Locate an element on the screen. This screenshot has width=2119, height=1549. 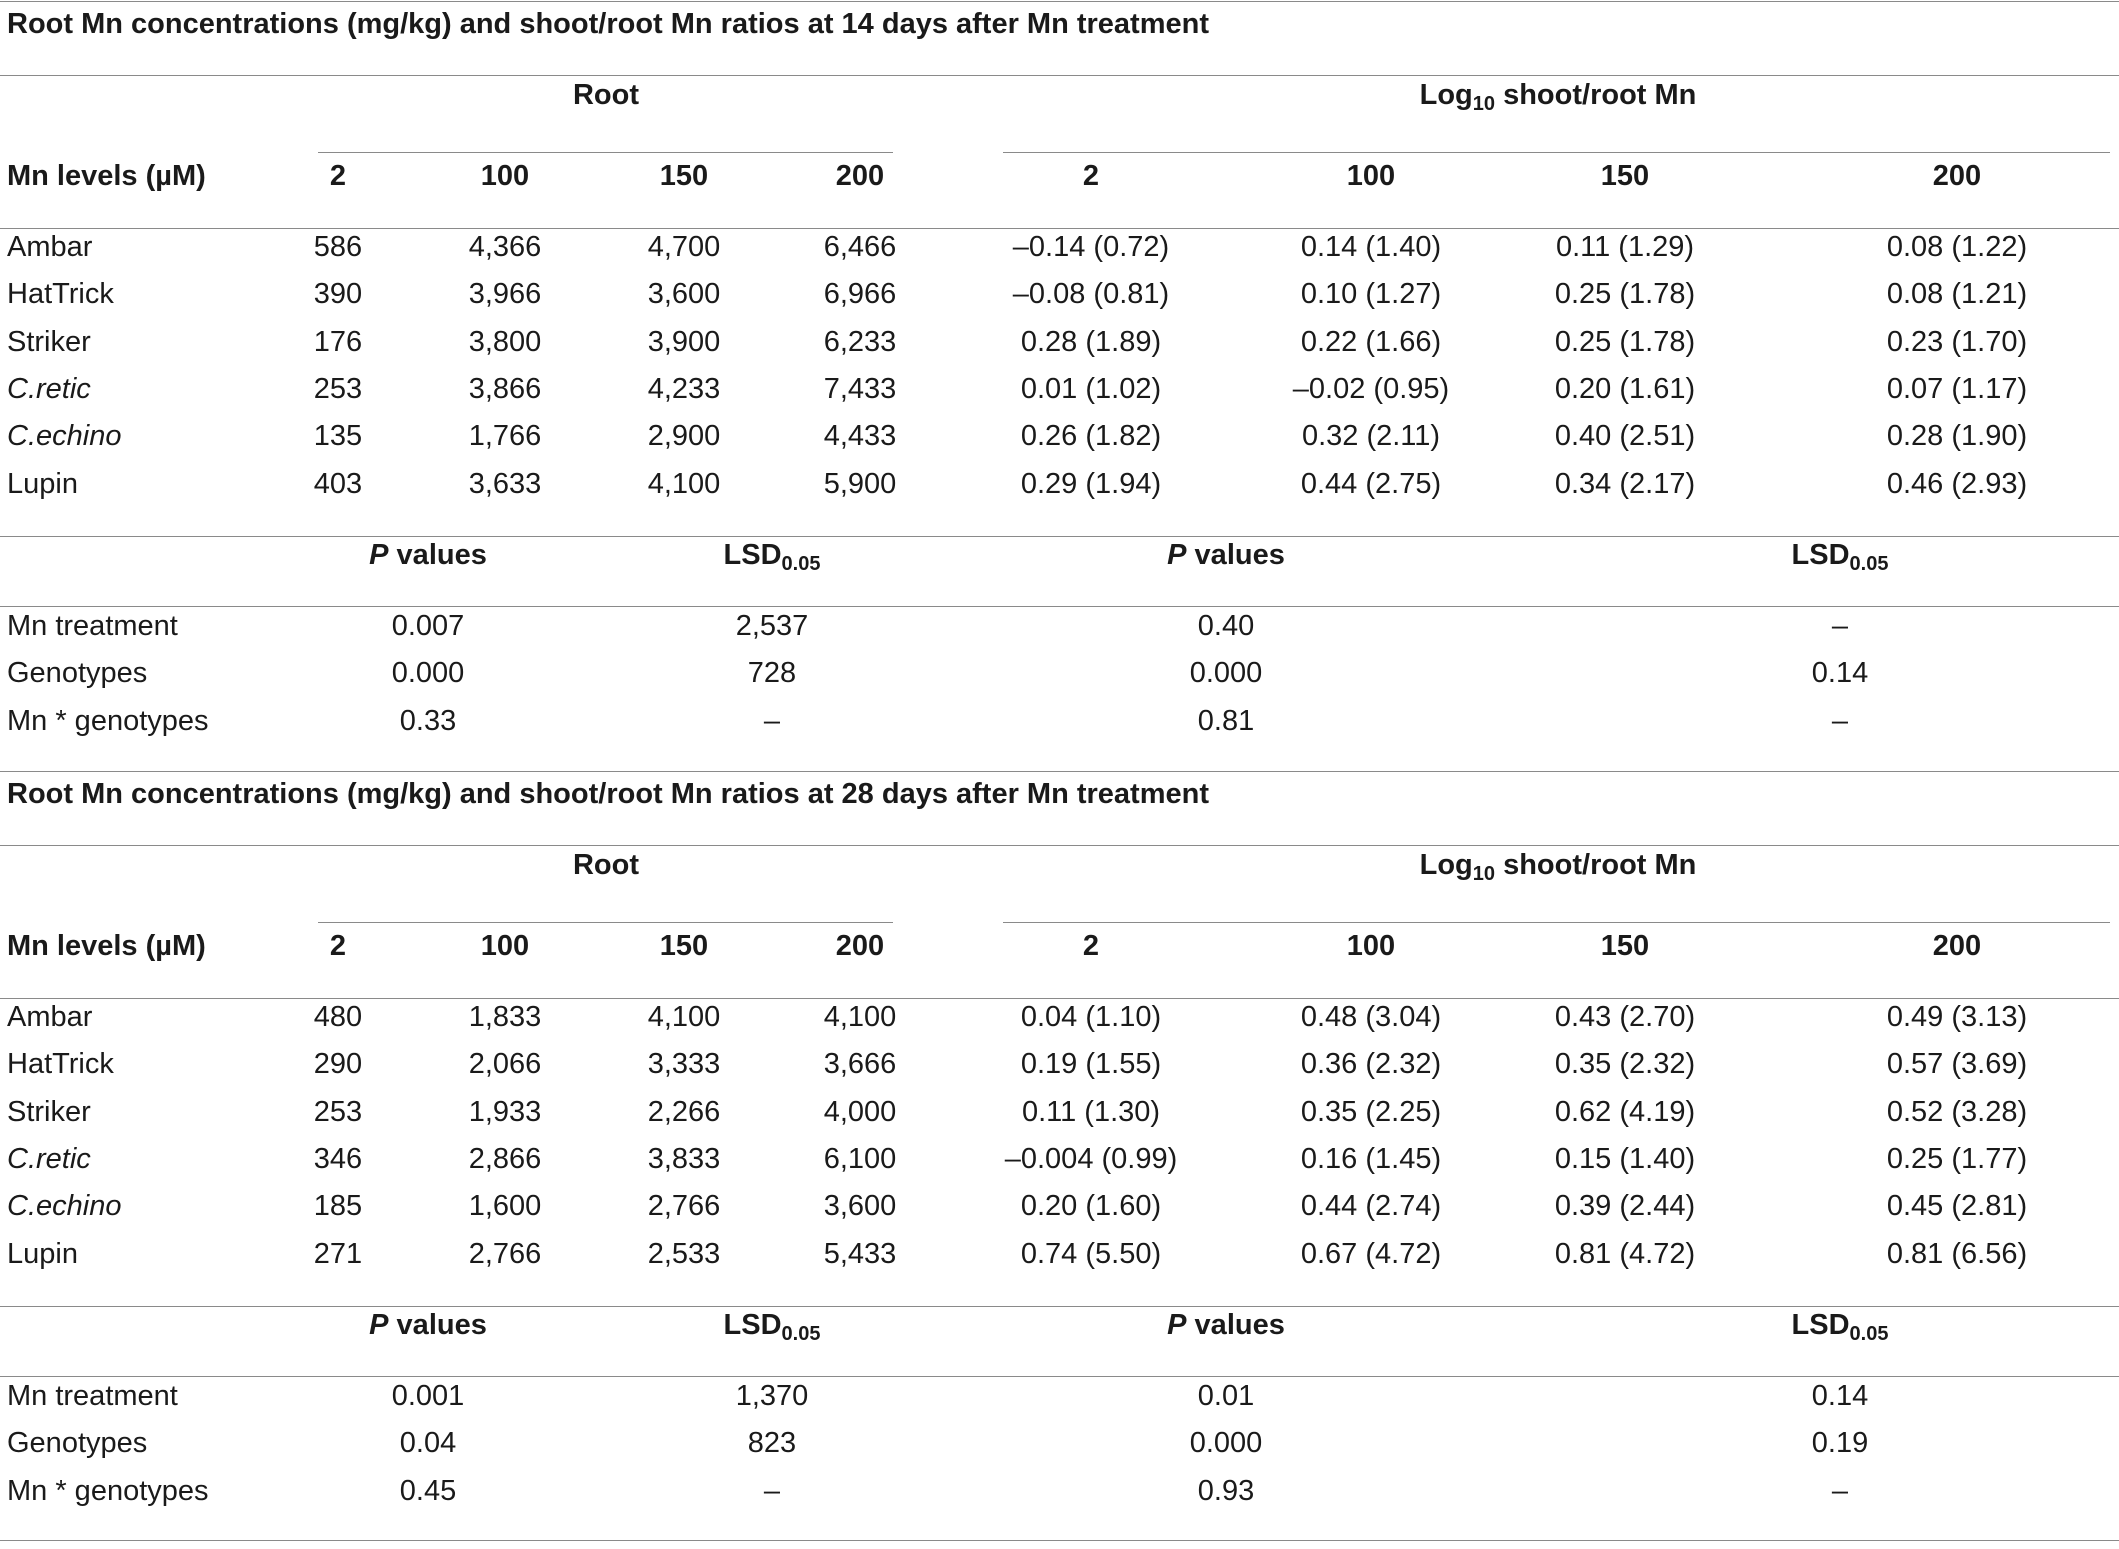
genotype-name: C.retic is located at coordinates (49, 388).